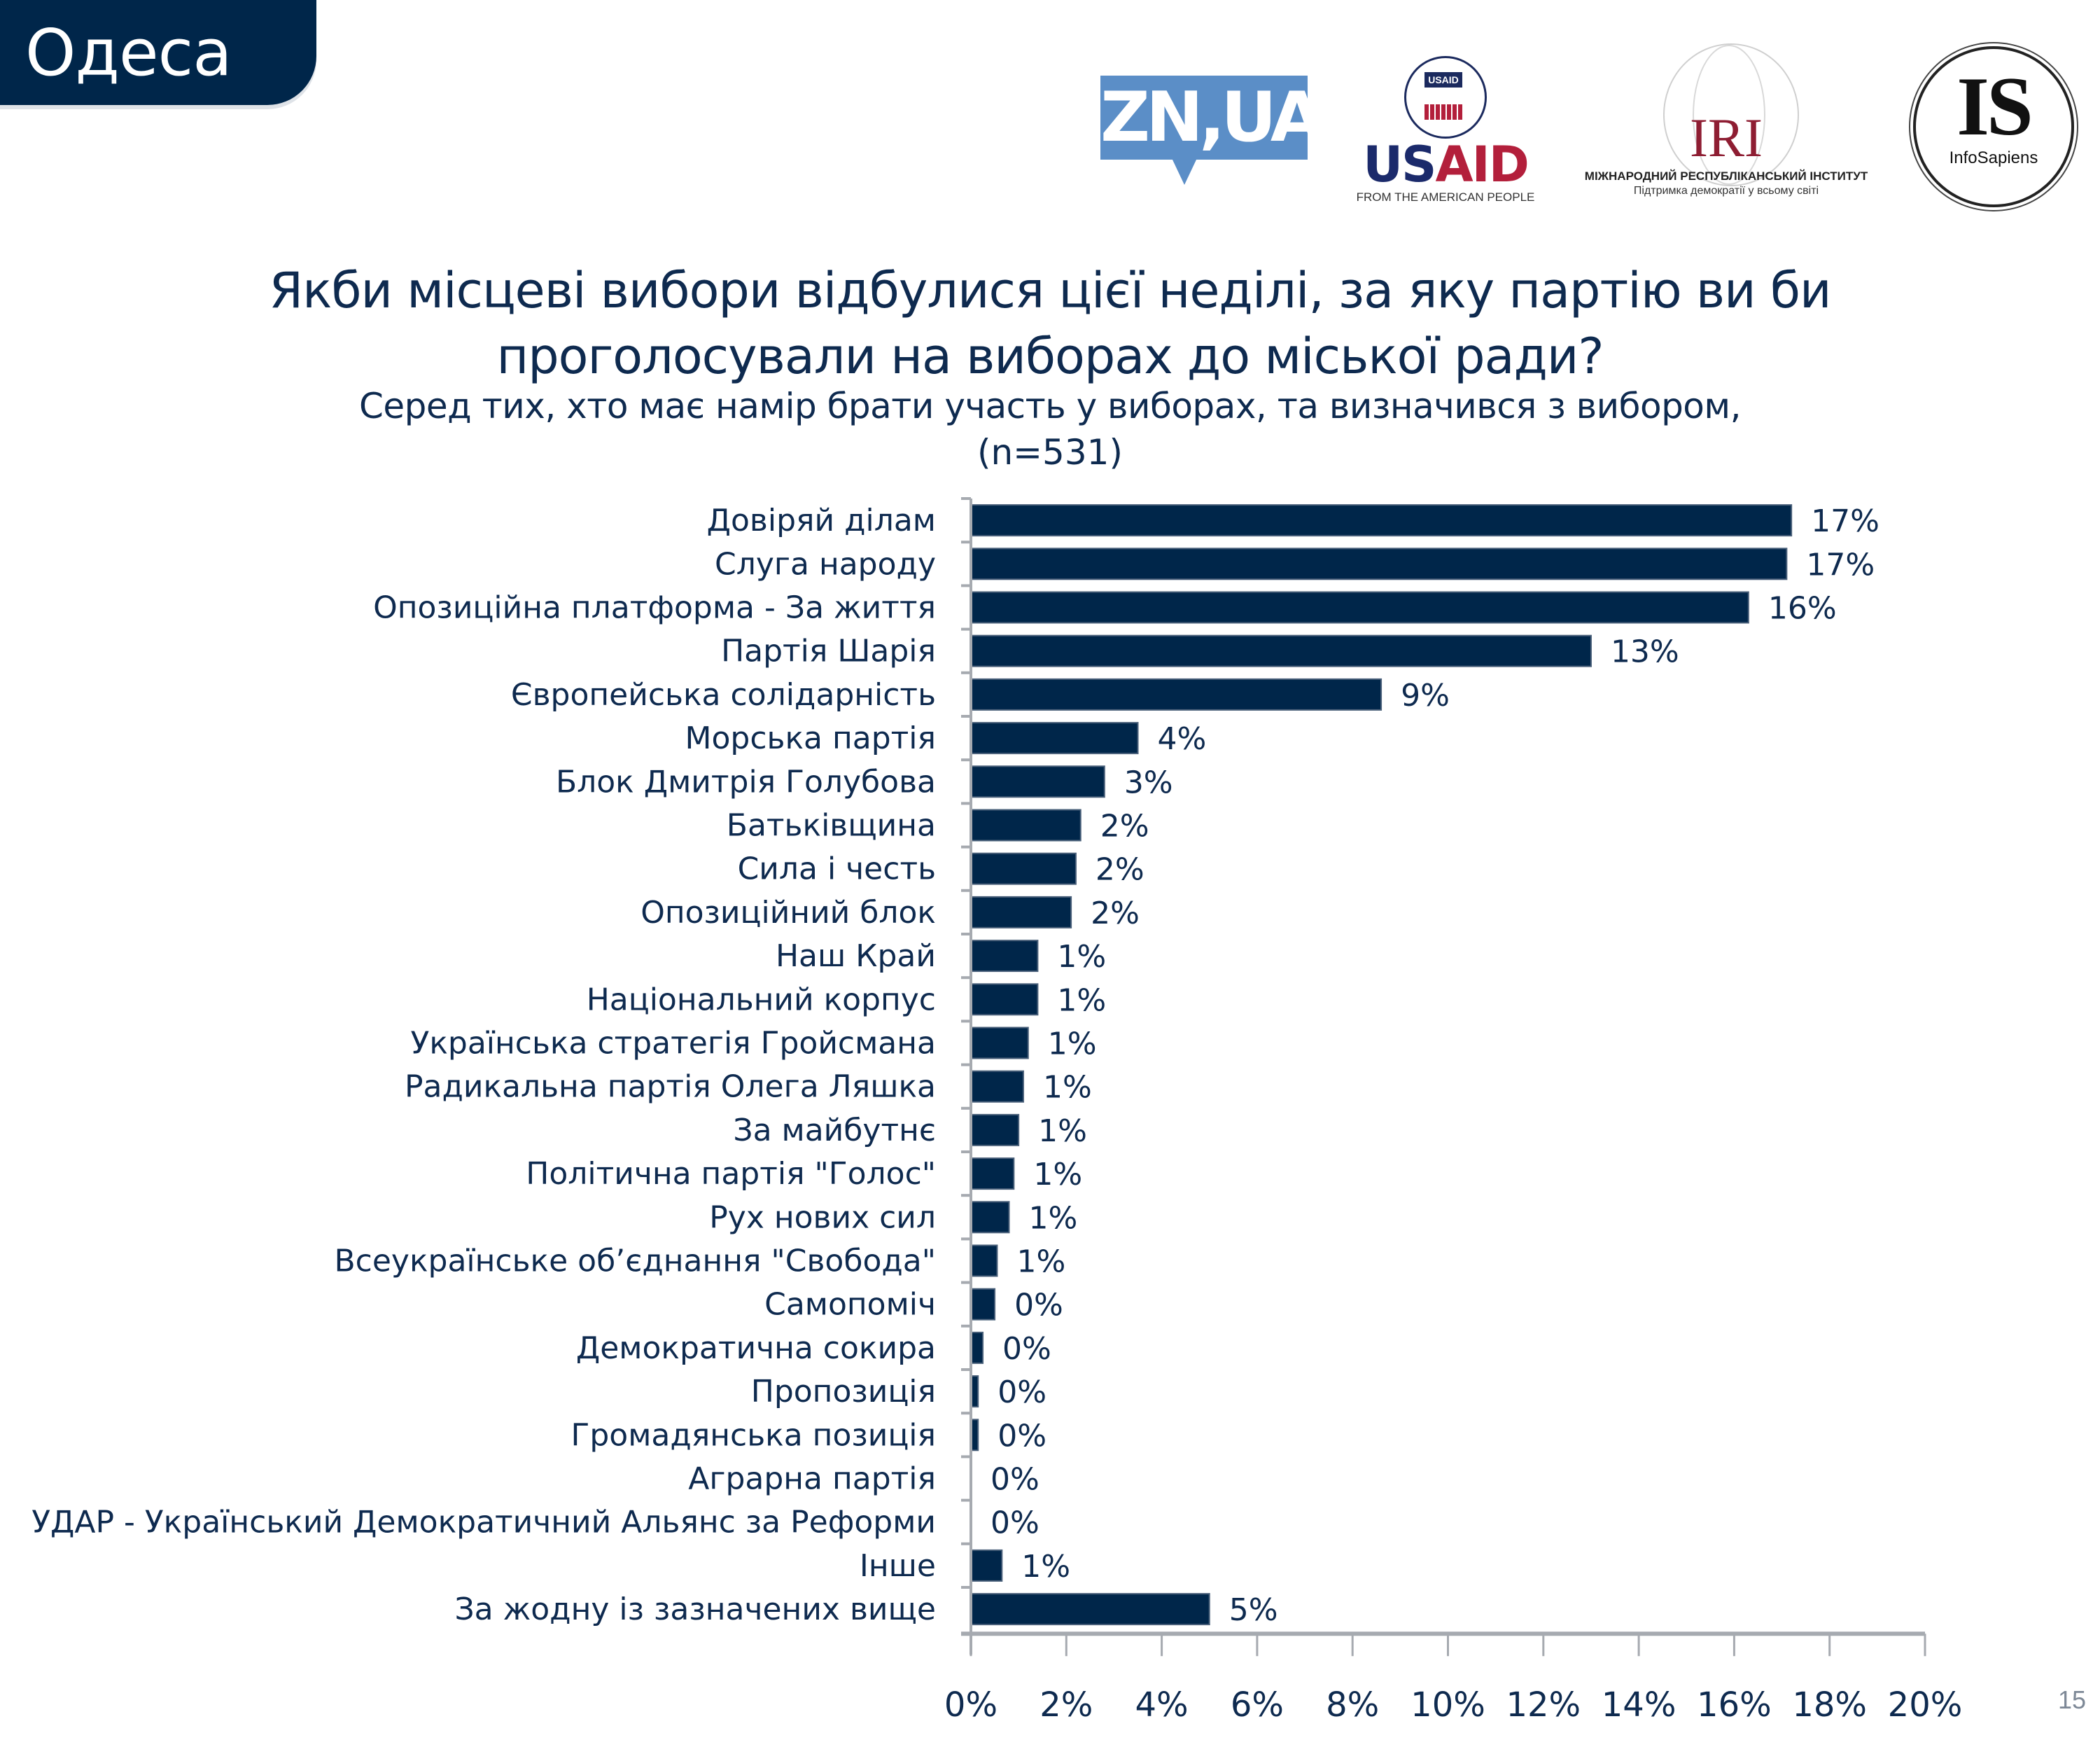  I want to click on usaid-us: US, so click(1399, 164).